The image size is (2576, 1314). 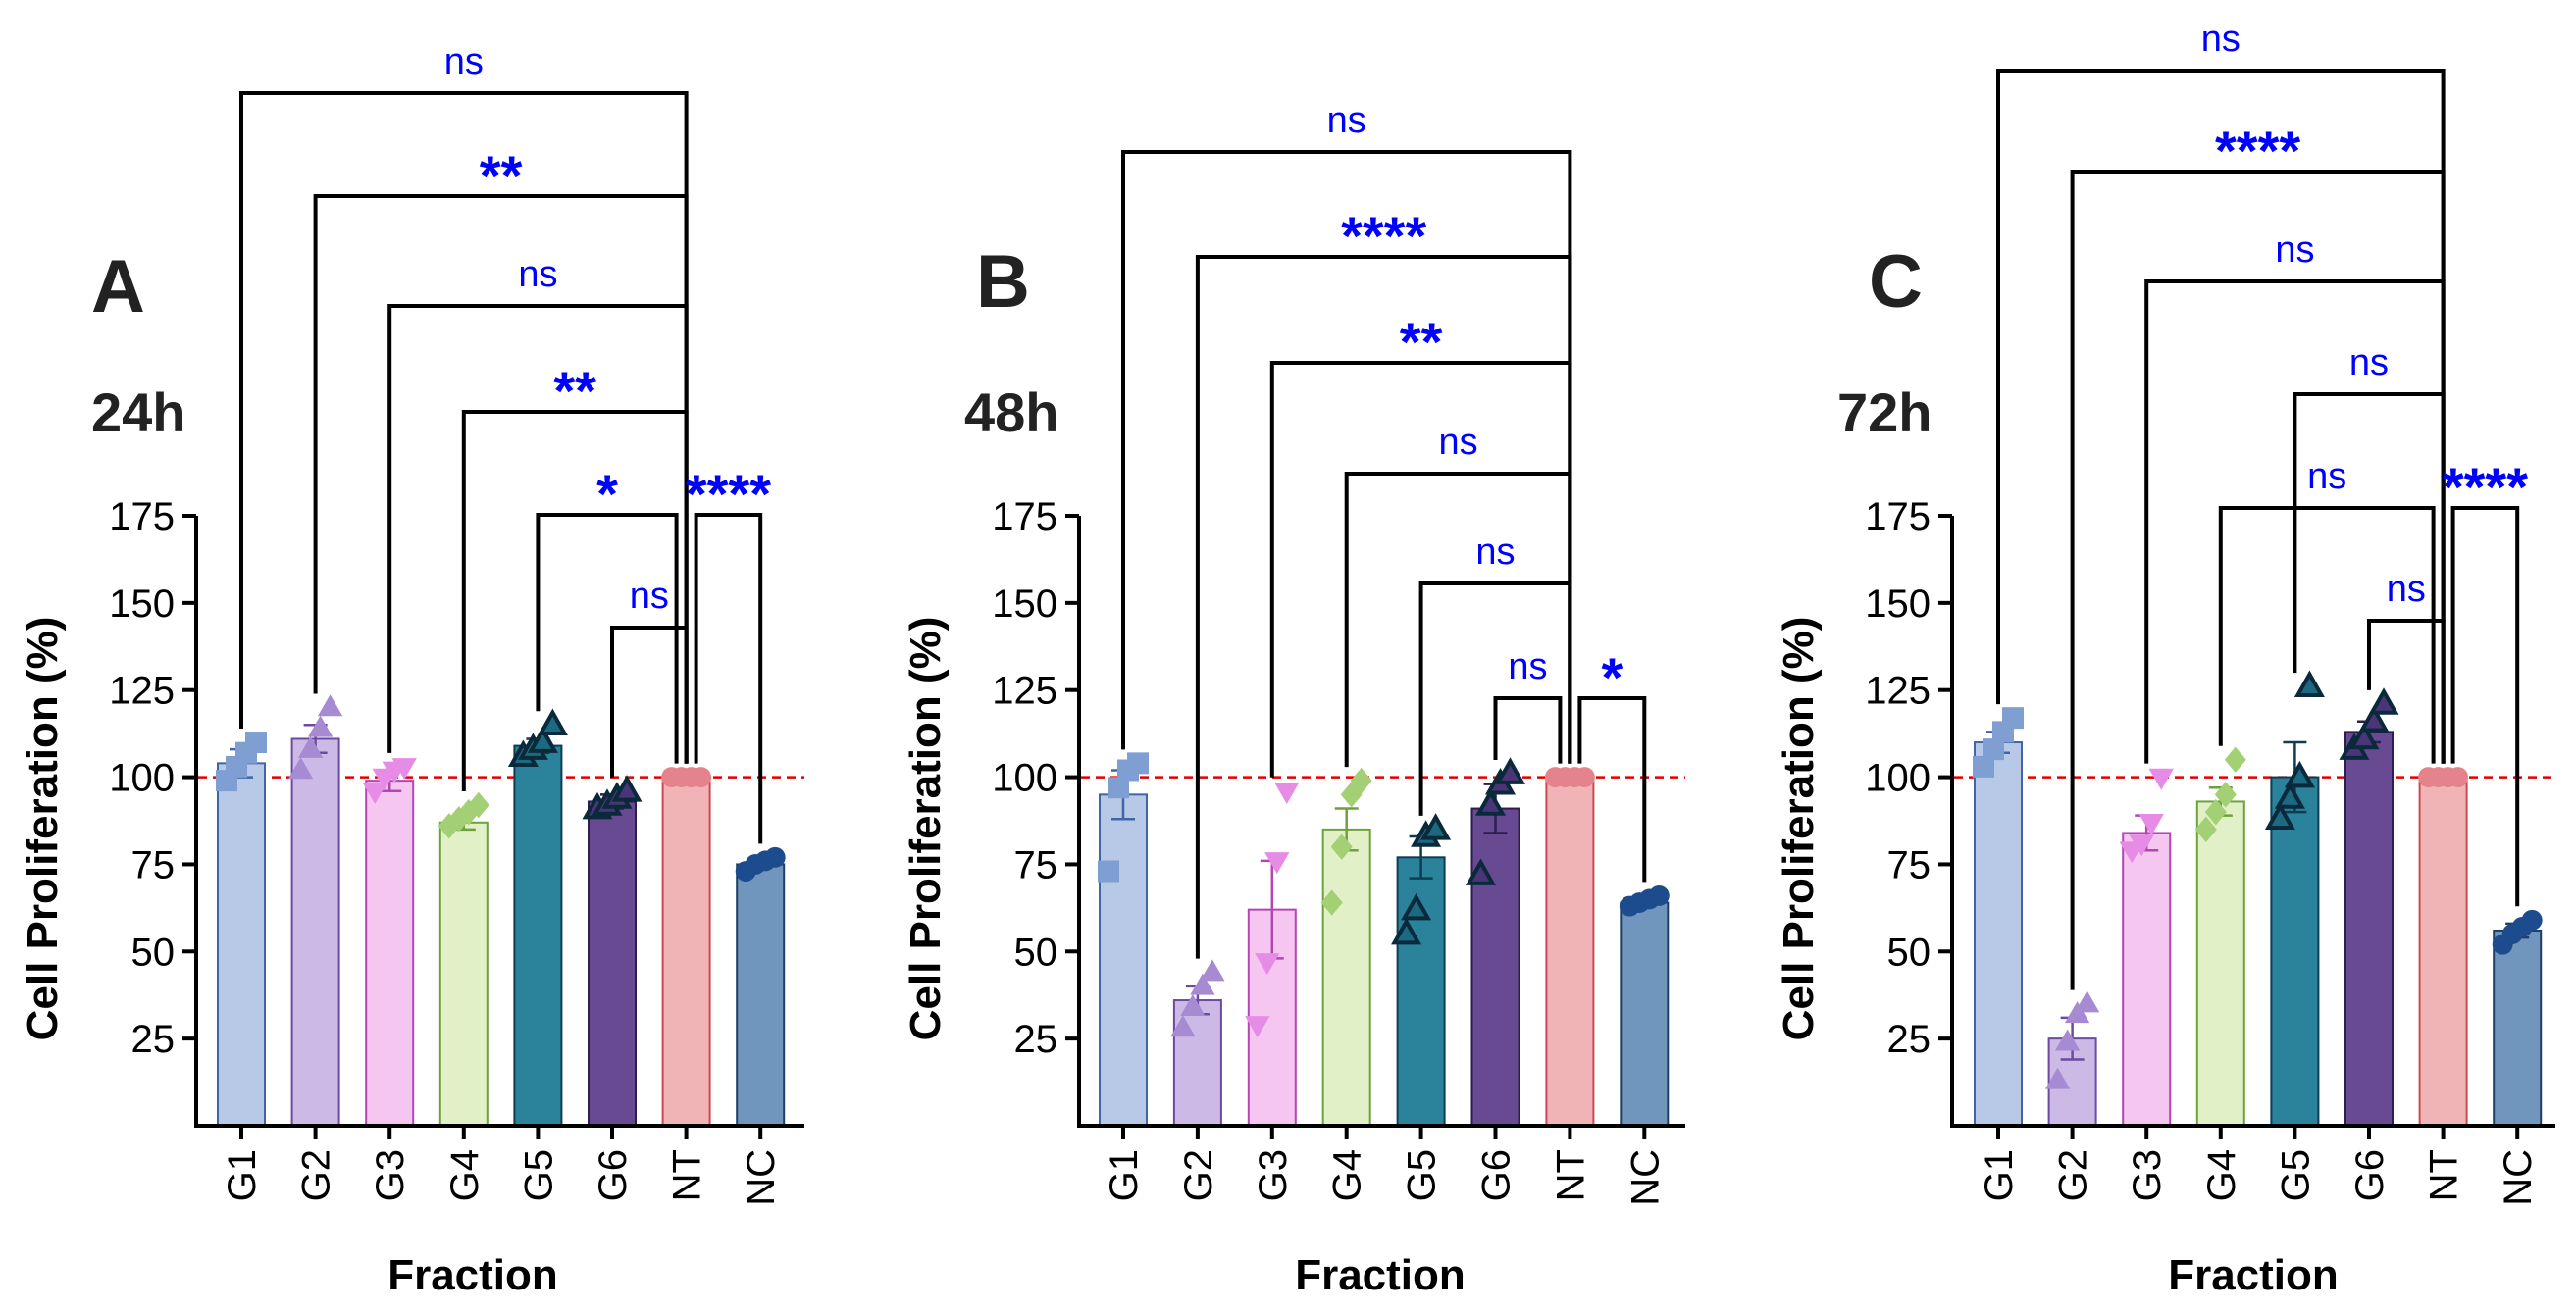 I want to click on panel-c-significance-g1-nt: ns, so click(x=2221, y=39).